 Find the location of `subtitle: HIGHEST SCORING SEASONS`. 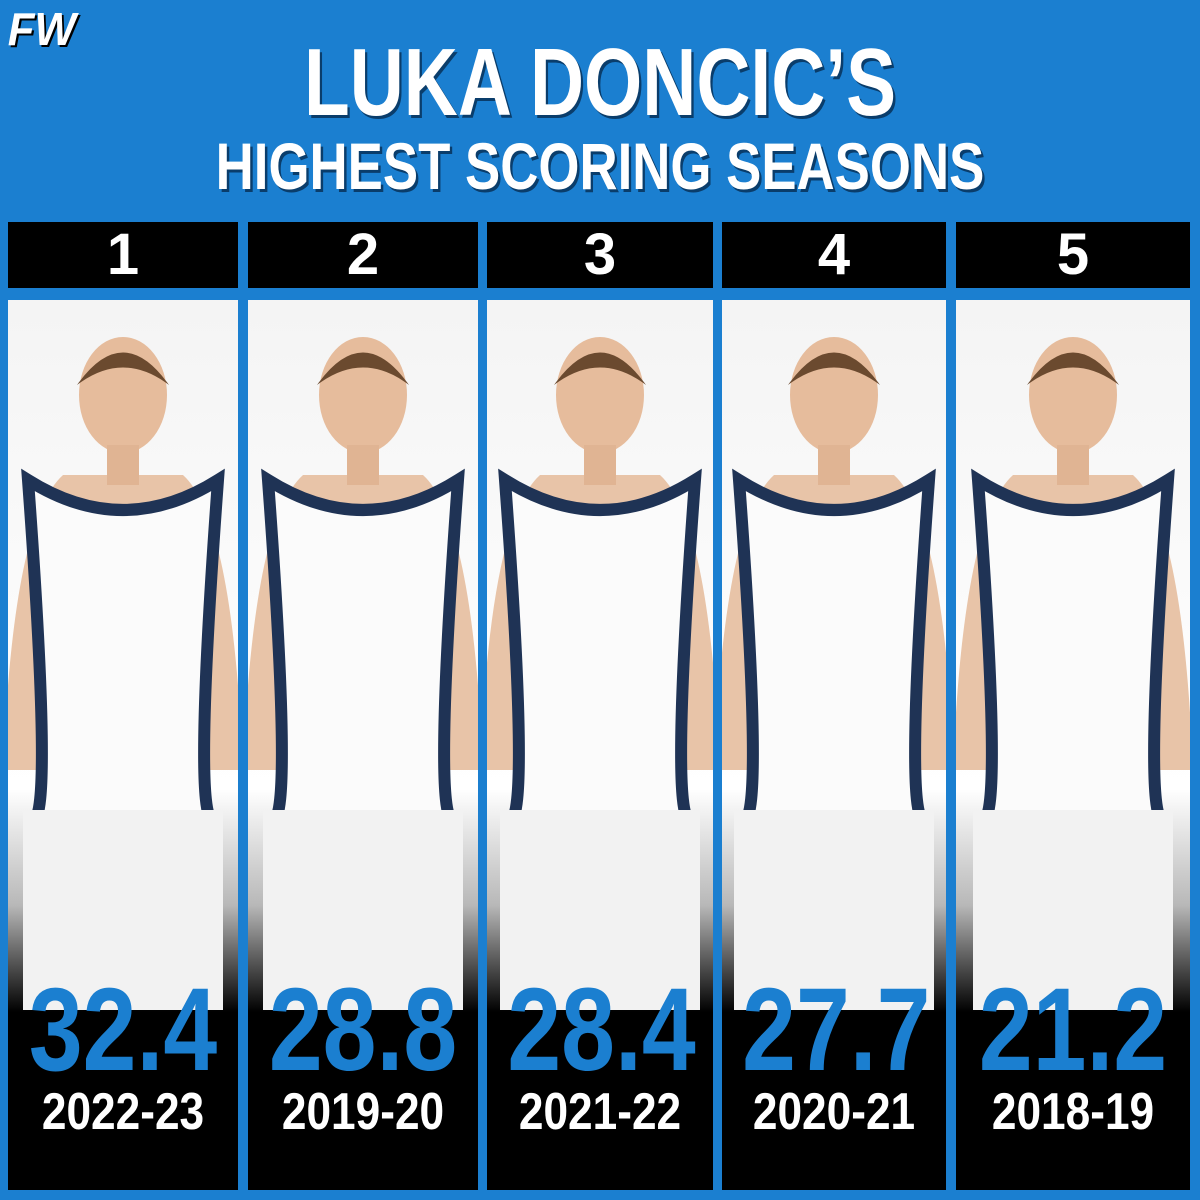

subtitle: HIGHEST SCORING SEASONS is located at coordinates (600, 166).